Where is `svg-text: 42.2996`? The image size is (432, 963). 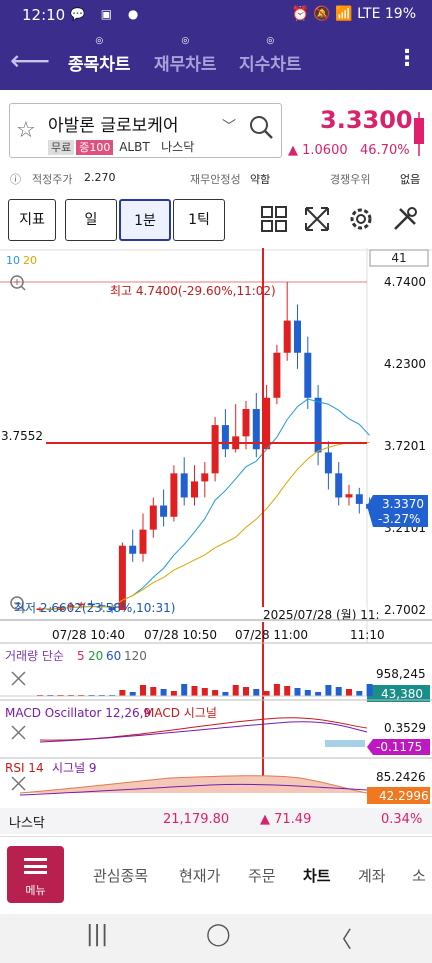 svg-text: 42.2996 is located at coordinates (404, 796).